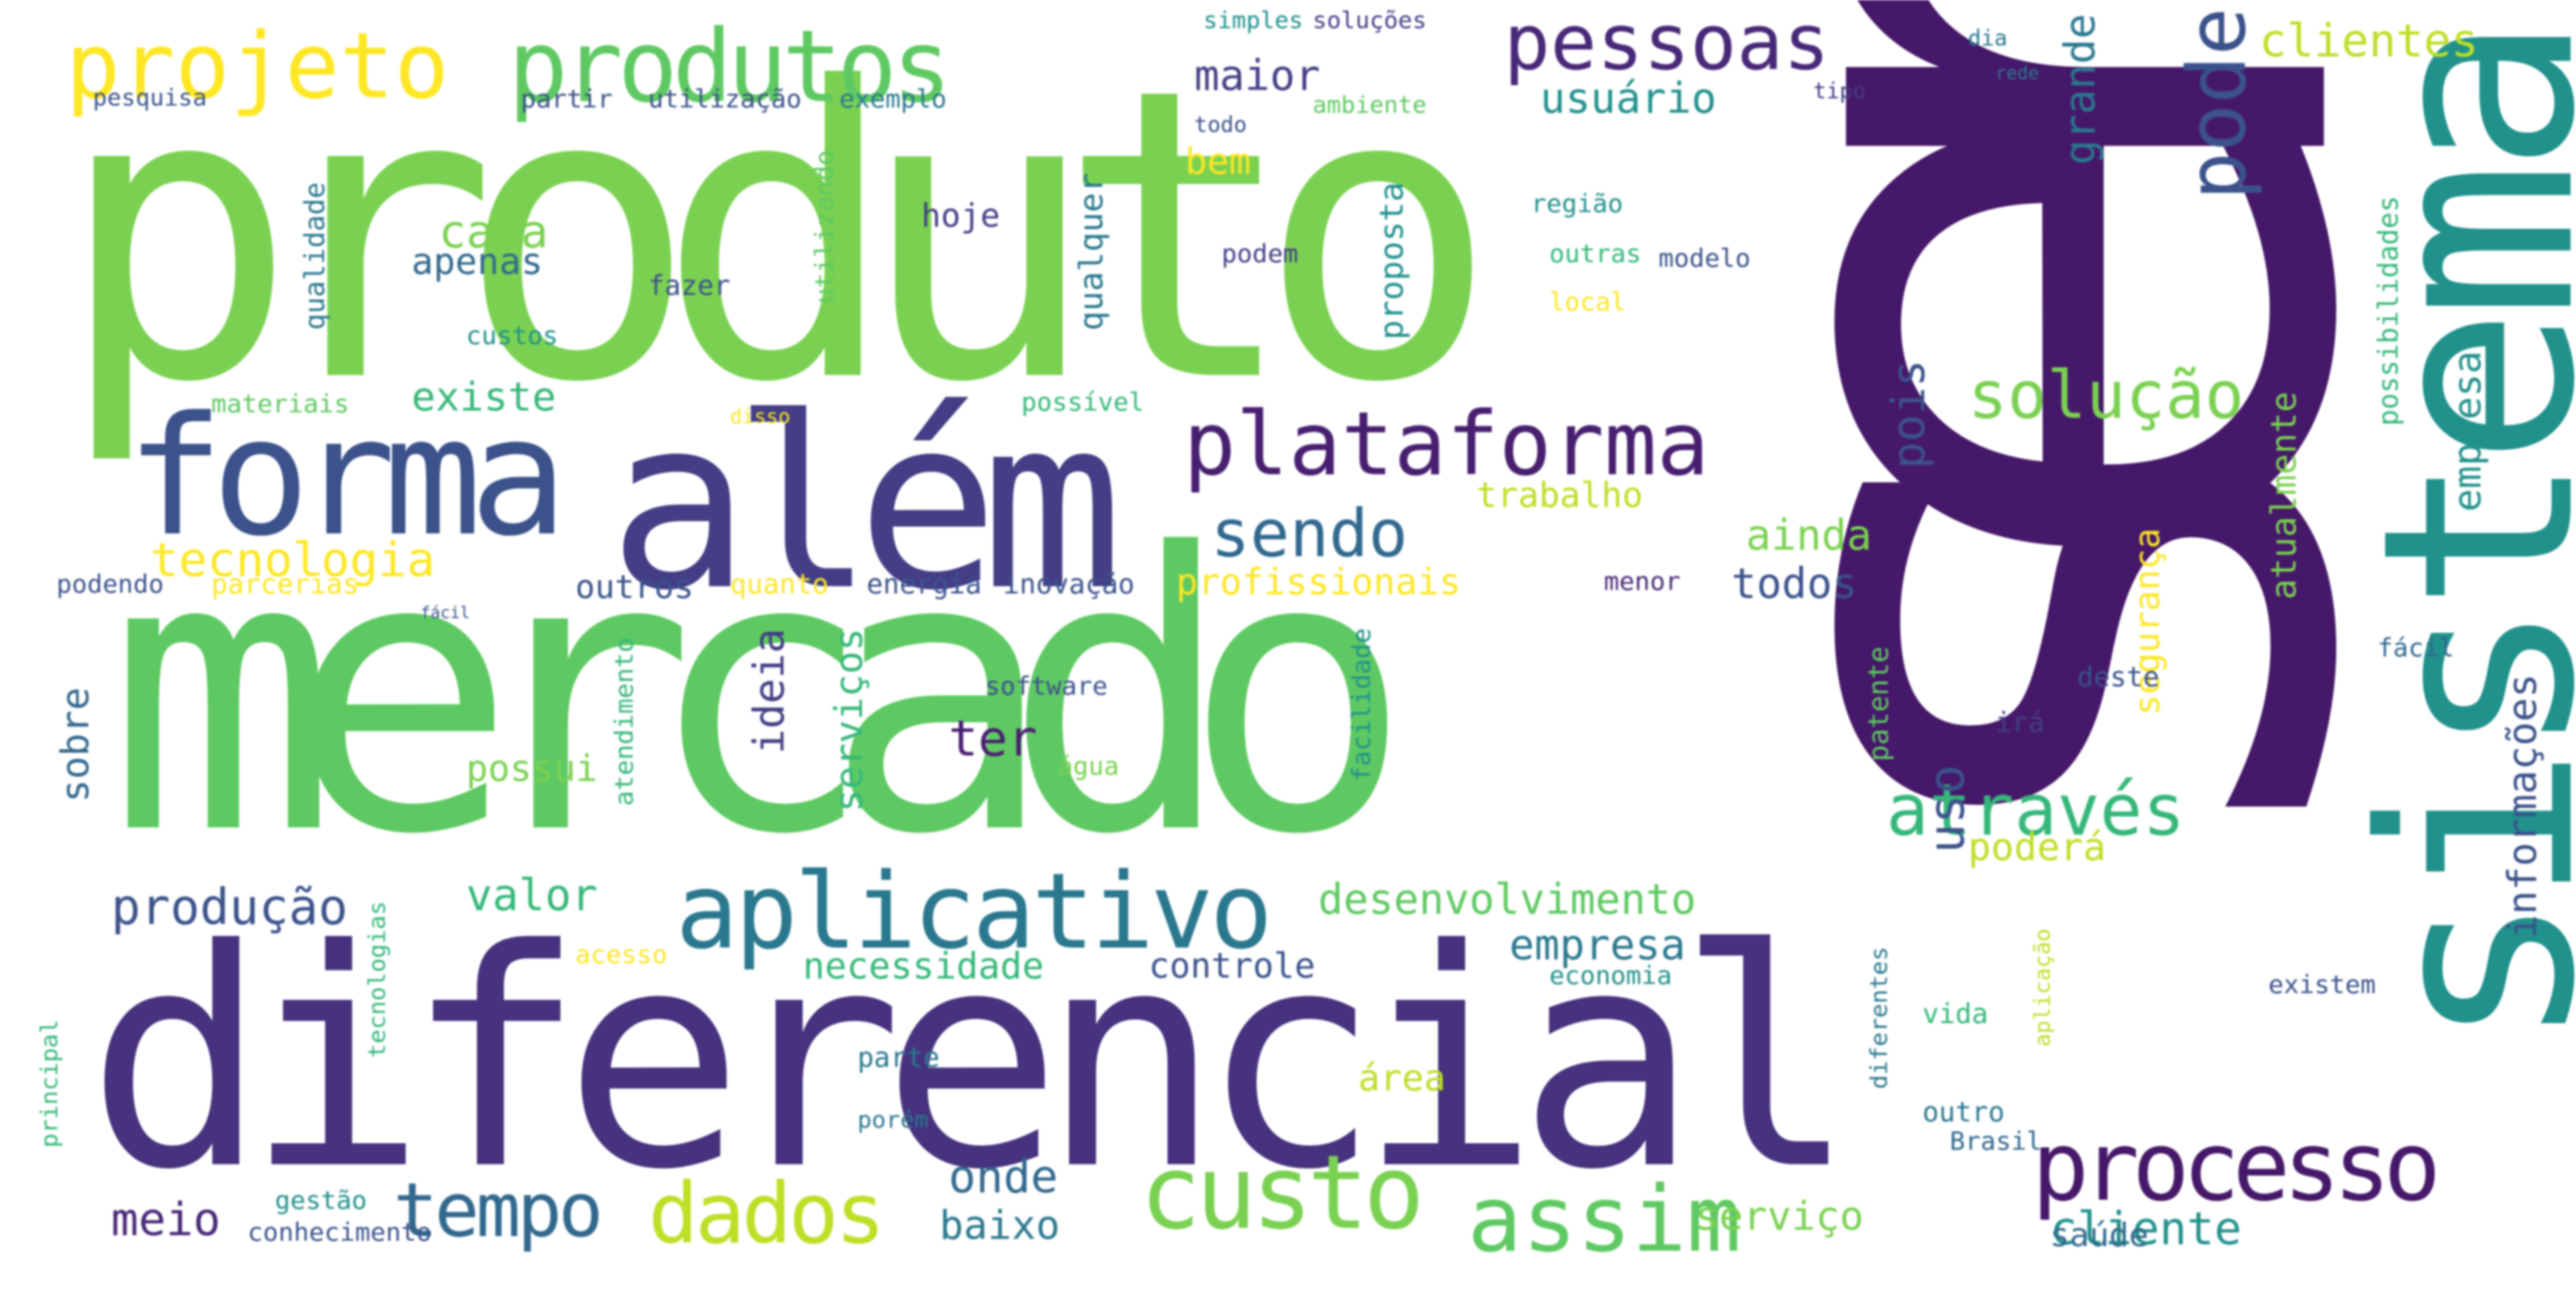  What do you see at coordinates (993, 739) in the screenshot?
I see `word-ter: ter` at bounding box center [993, 739].